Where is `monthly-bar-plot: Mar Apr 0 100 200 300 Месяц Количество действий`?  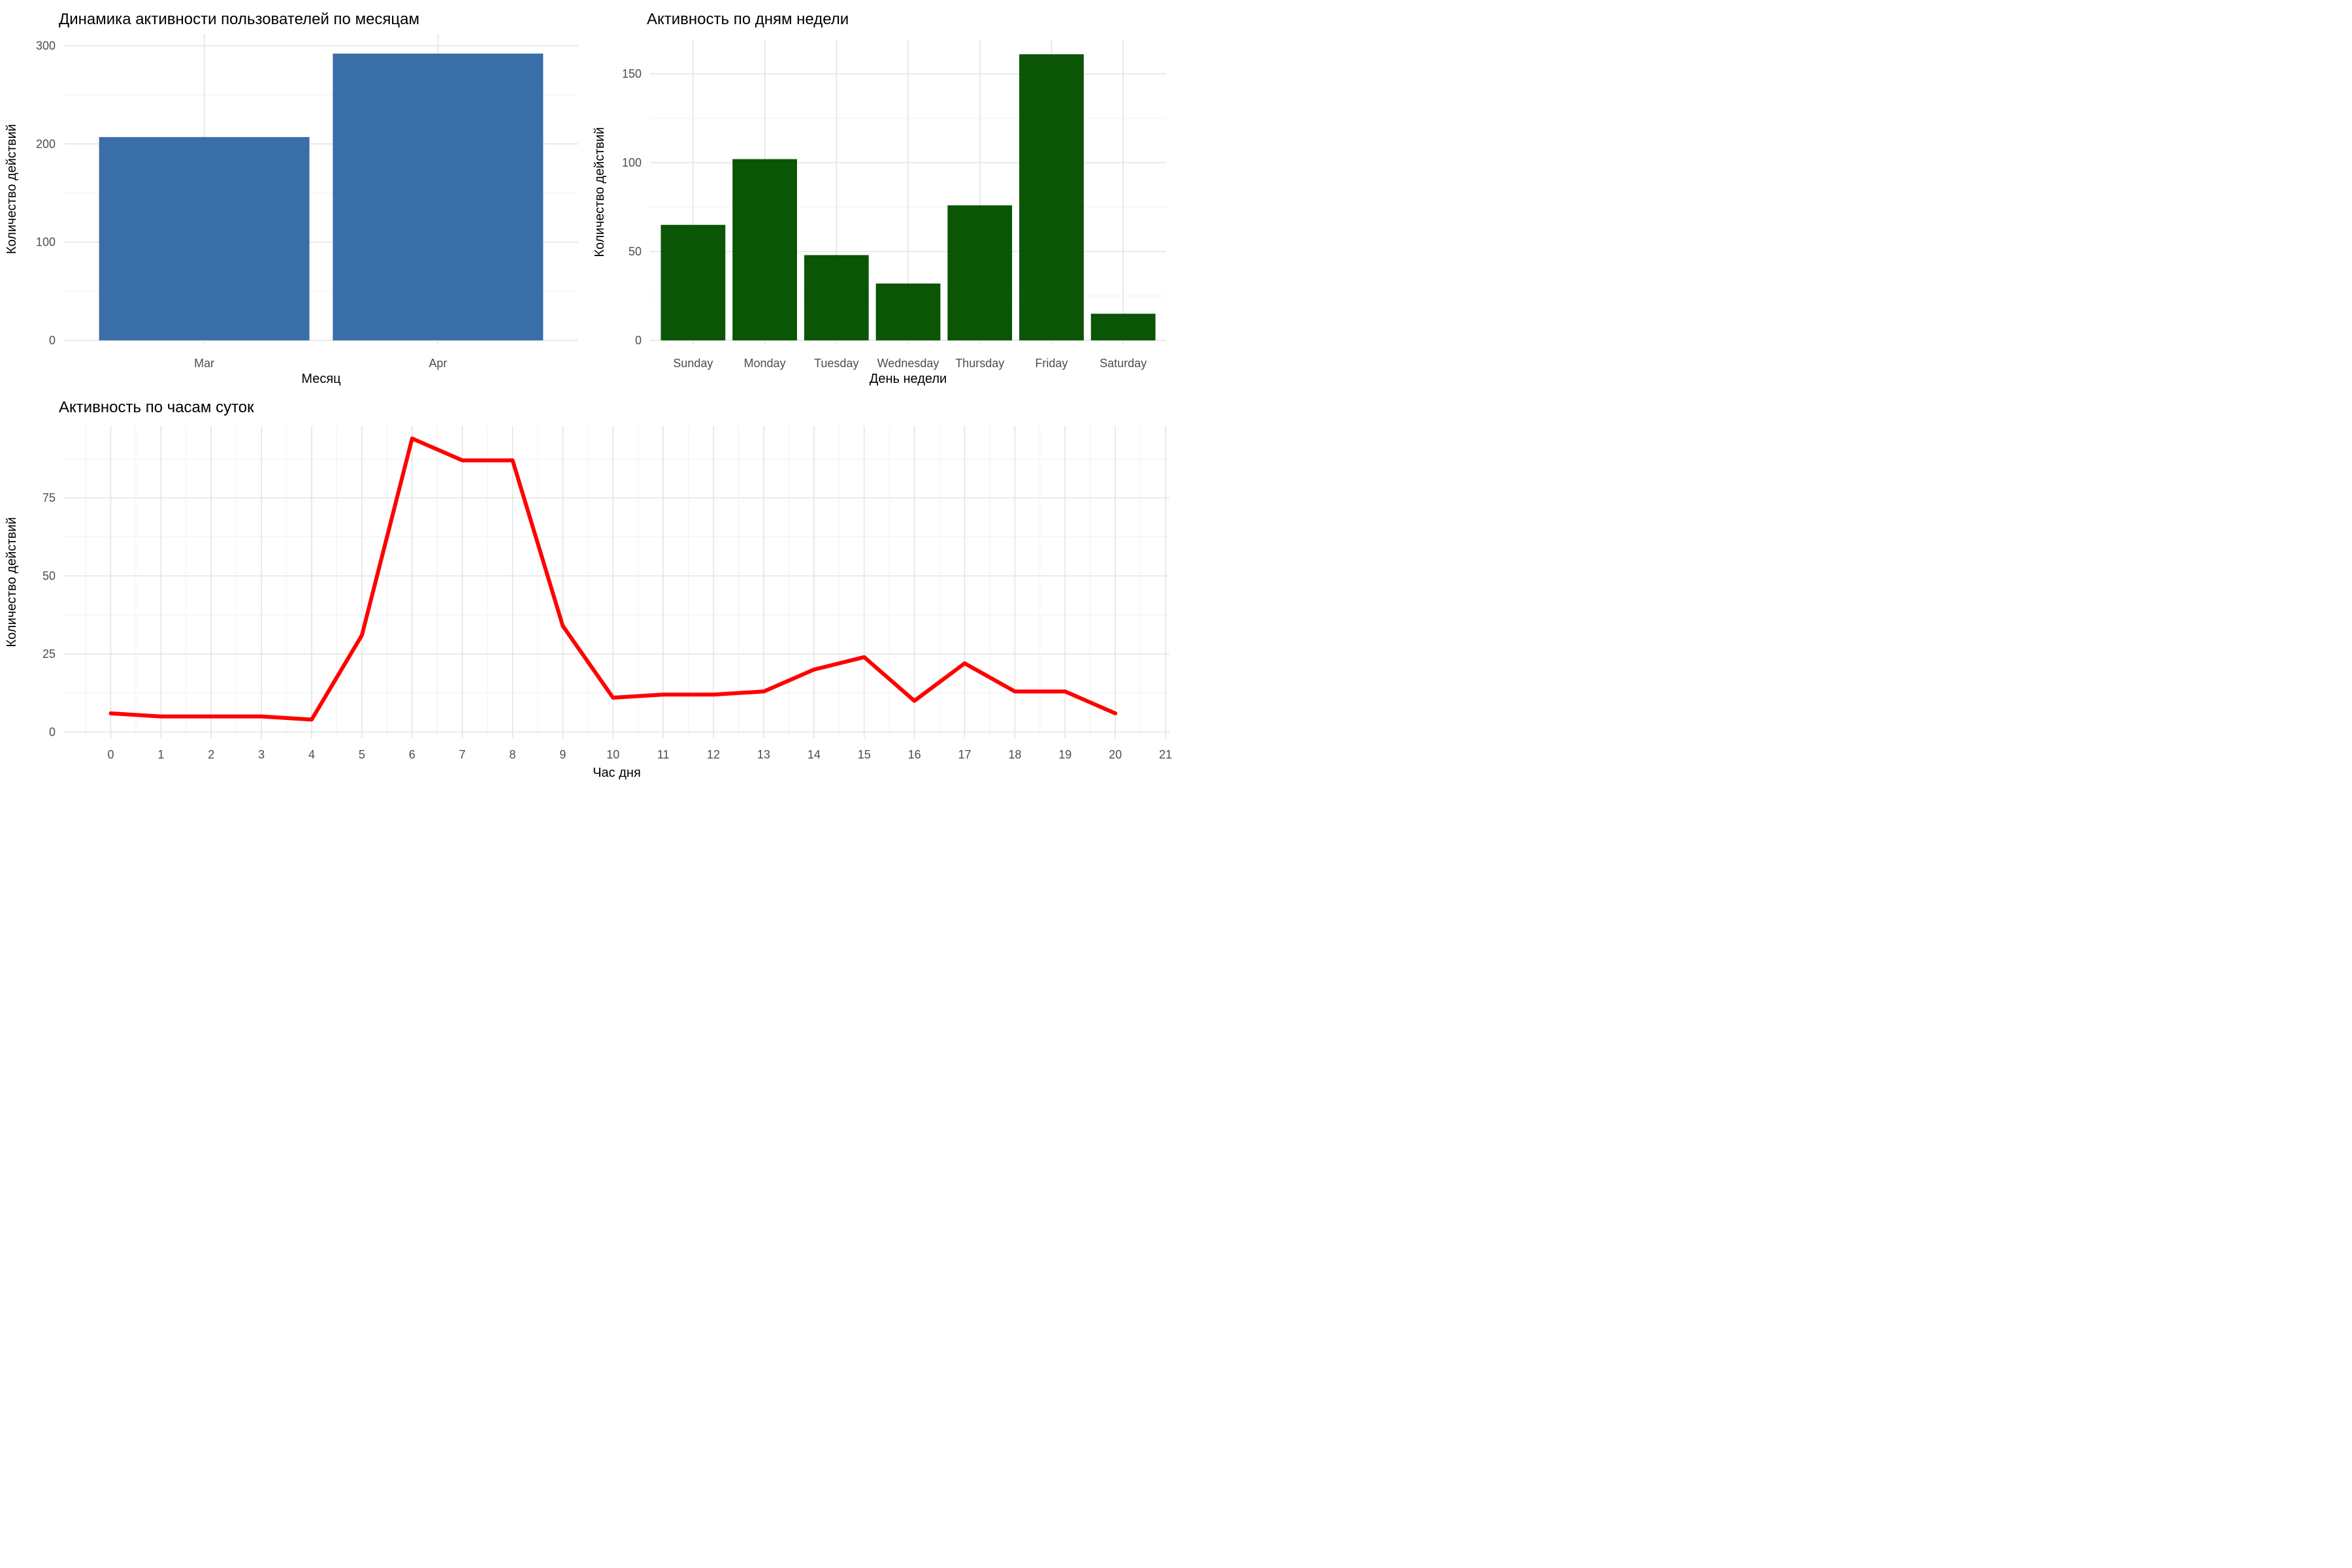 monthly-bar-plot: Mar Apr 0 100 200 300 Месяц Количество действий is located at coordinates (291, 209).